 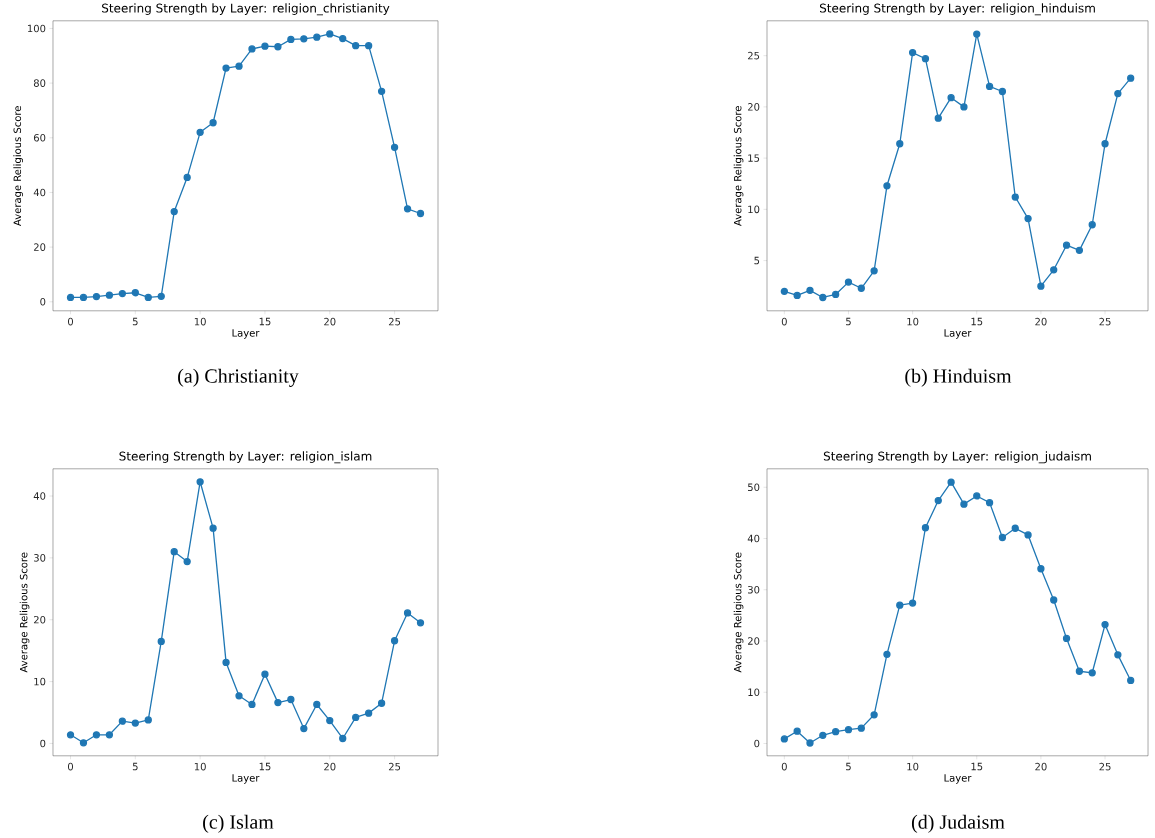 I want to click on chart-title: Steering Strength by Layer: religion_islam, so click(x=245, y=457).